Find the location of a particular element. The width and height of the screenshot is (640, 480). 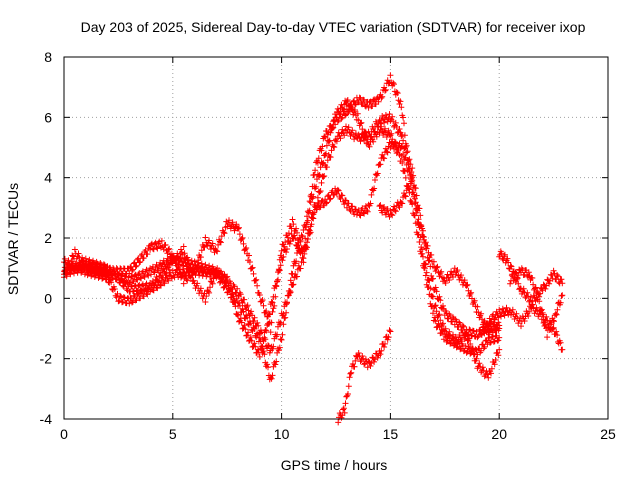

plus-markers-track-f is located at coordinates (396, 197).